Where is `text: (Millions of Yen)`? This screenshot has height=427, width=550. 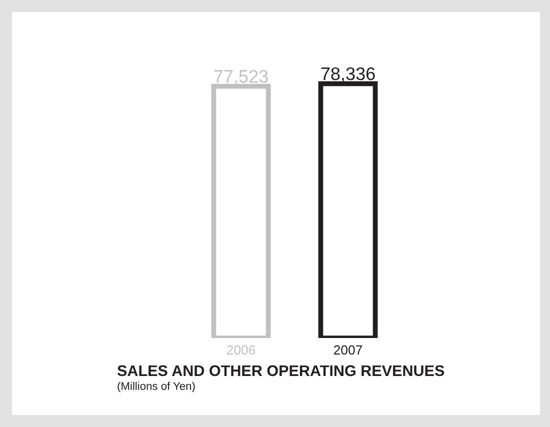 text: (Millions of Yen) is located at coordinates (156, 387).